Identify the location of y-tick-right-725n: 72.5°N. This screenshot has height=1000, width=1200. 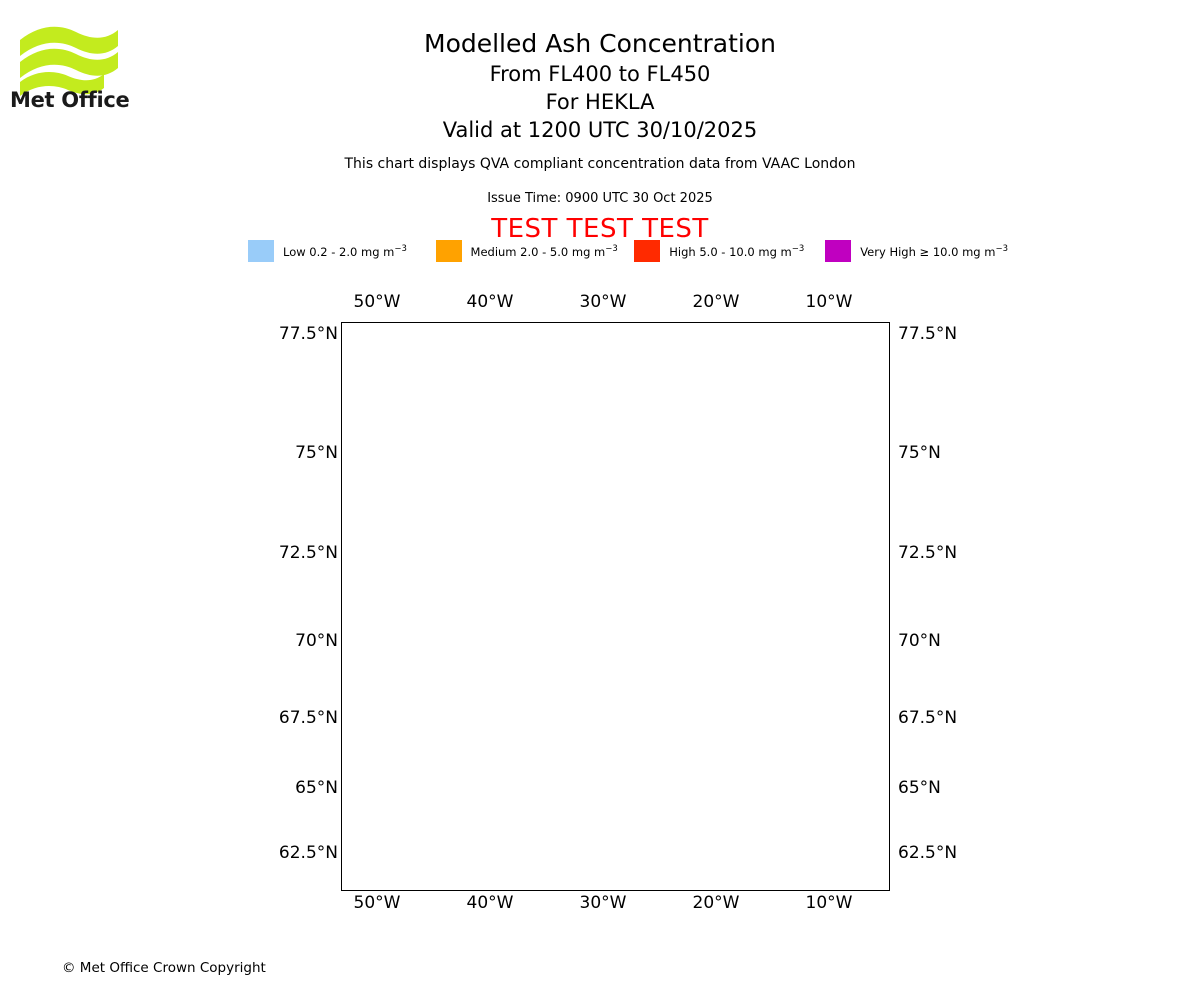
(928, 553).